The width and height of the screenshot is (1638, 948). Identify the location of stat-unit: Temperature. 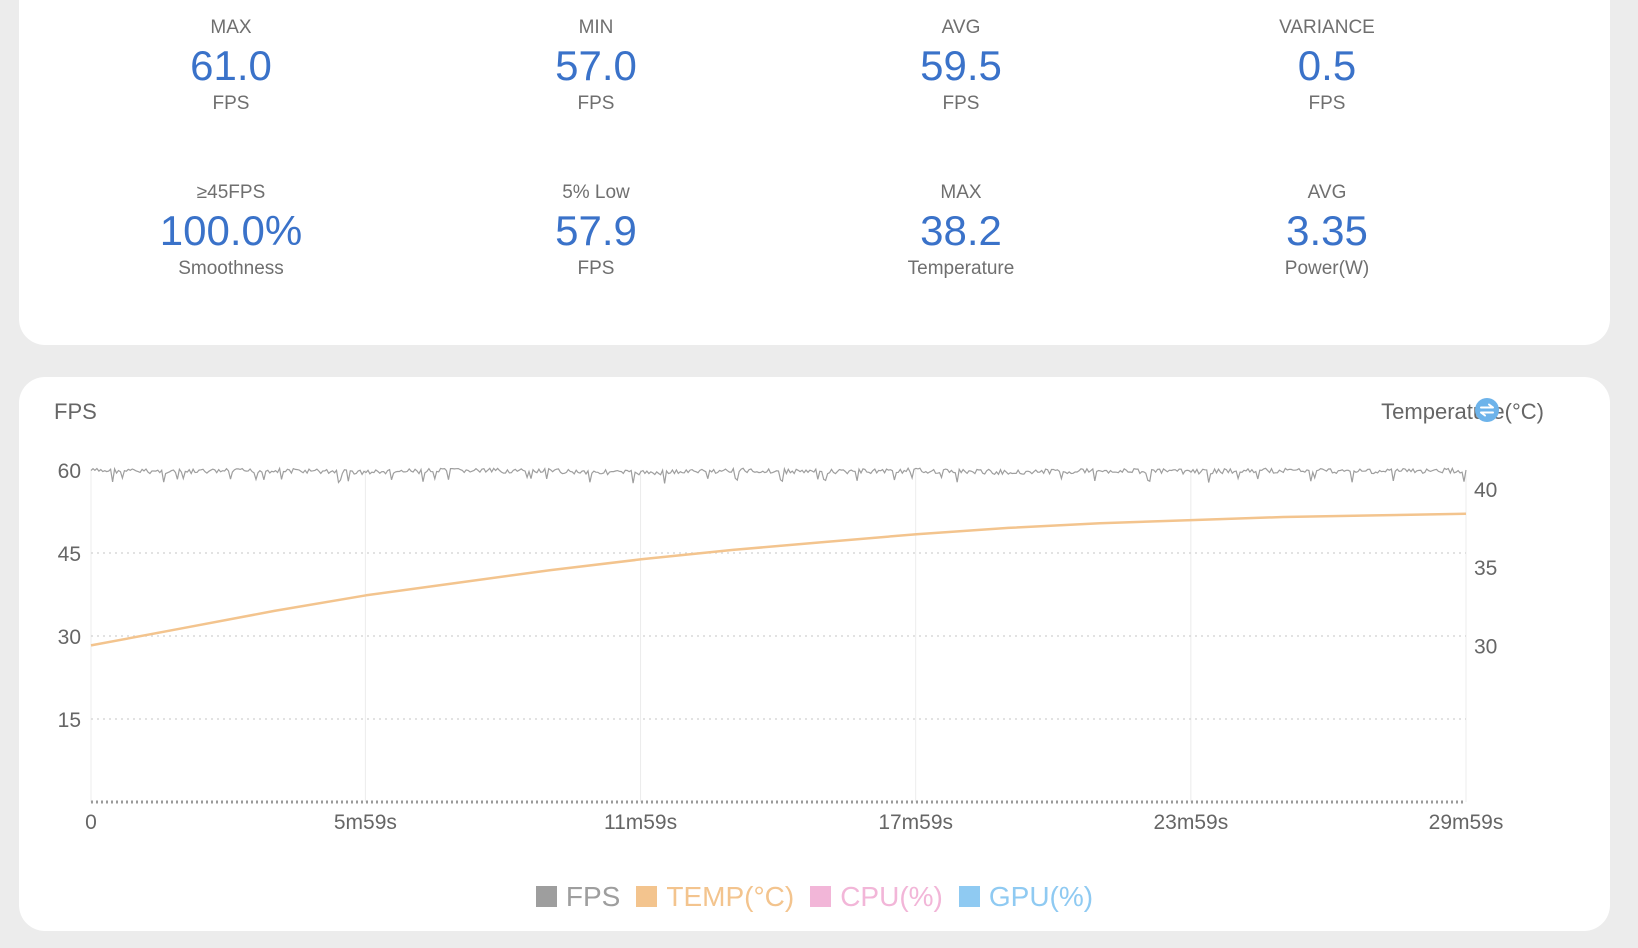
(961, 268).